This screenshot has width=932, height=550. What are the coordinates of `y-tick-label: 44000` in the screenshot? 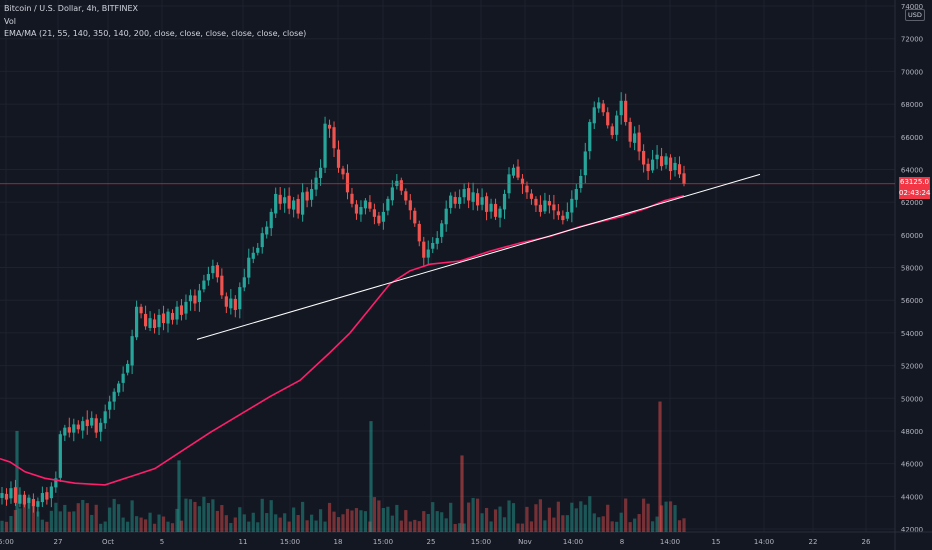 It's located at (912, 497).